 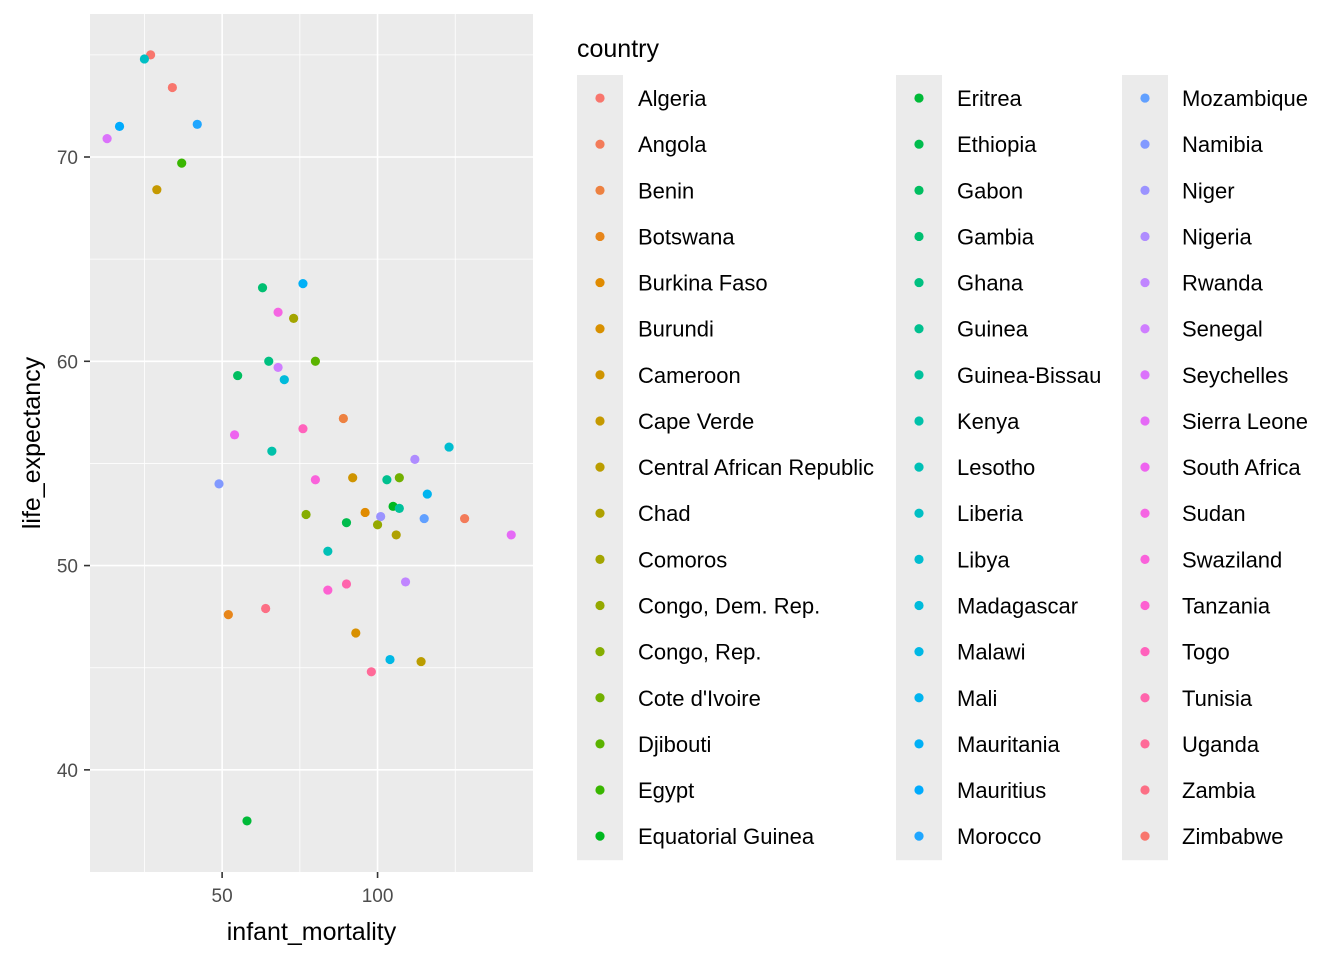 What do you see at coordinates (664, 513) in the screenshot?
I see `legend-label: Chad` at bounding box center [664, 513].